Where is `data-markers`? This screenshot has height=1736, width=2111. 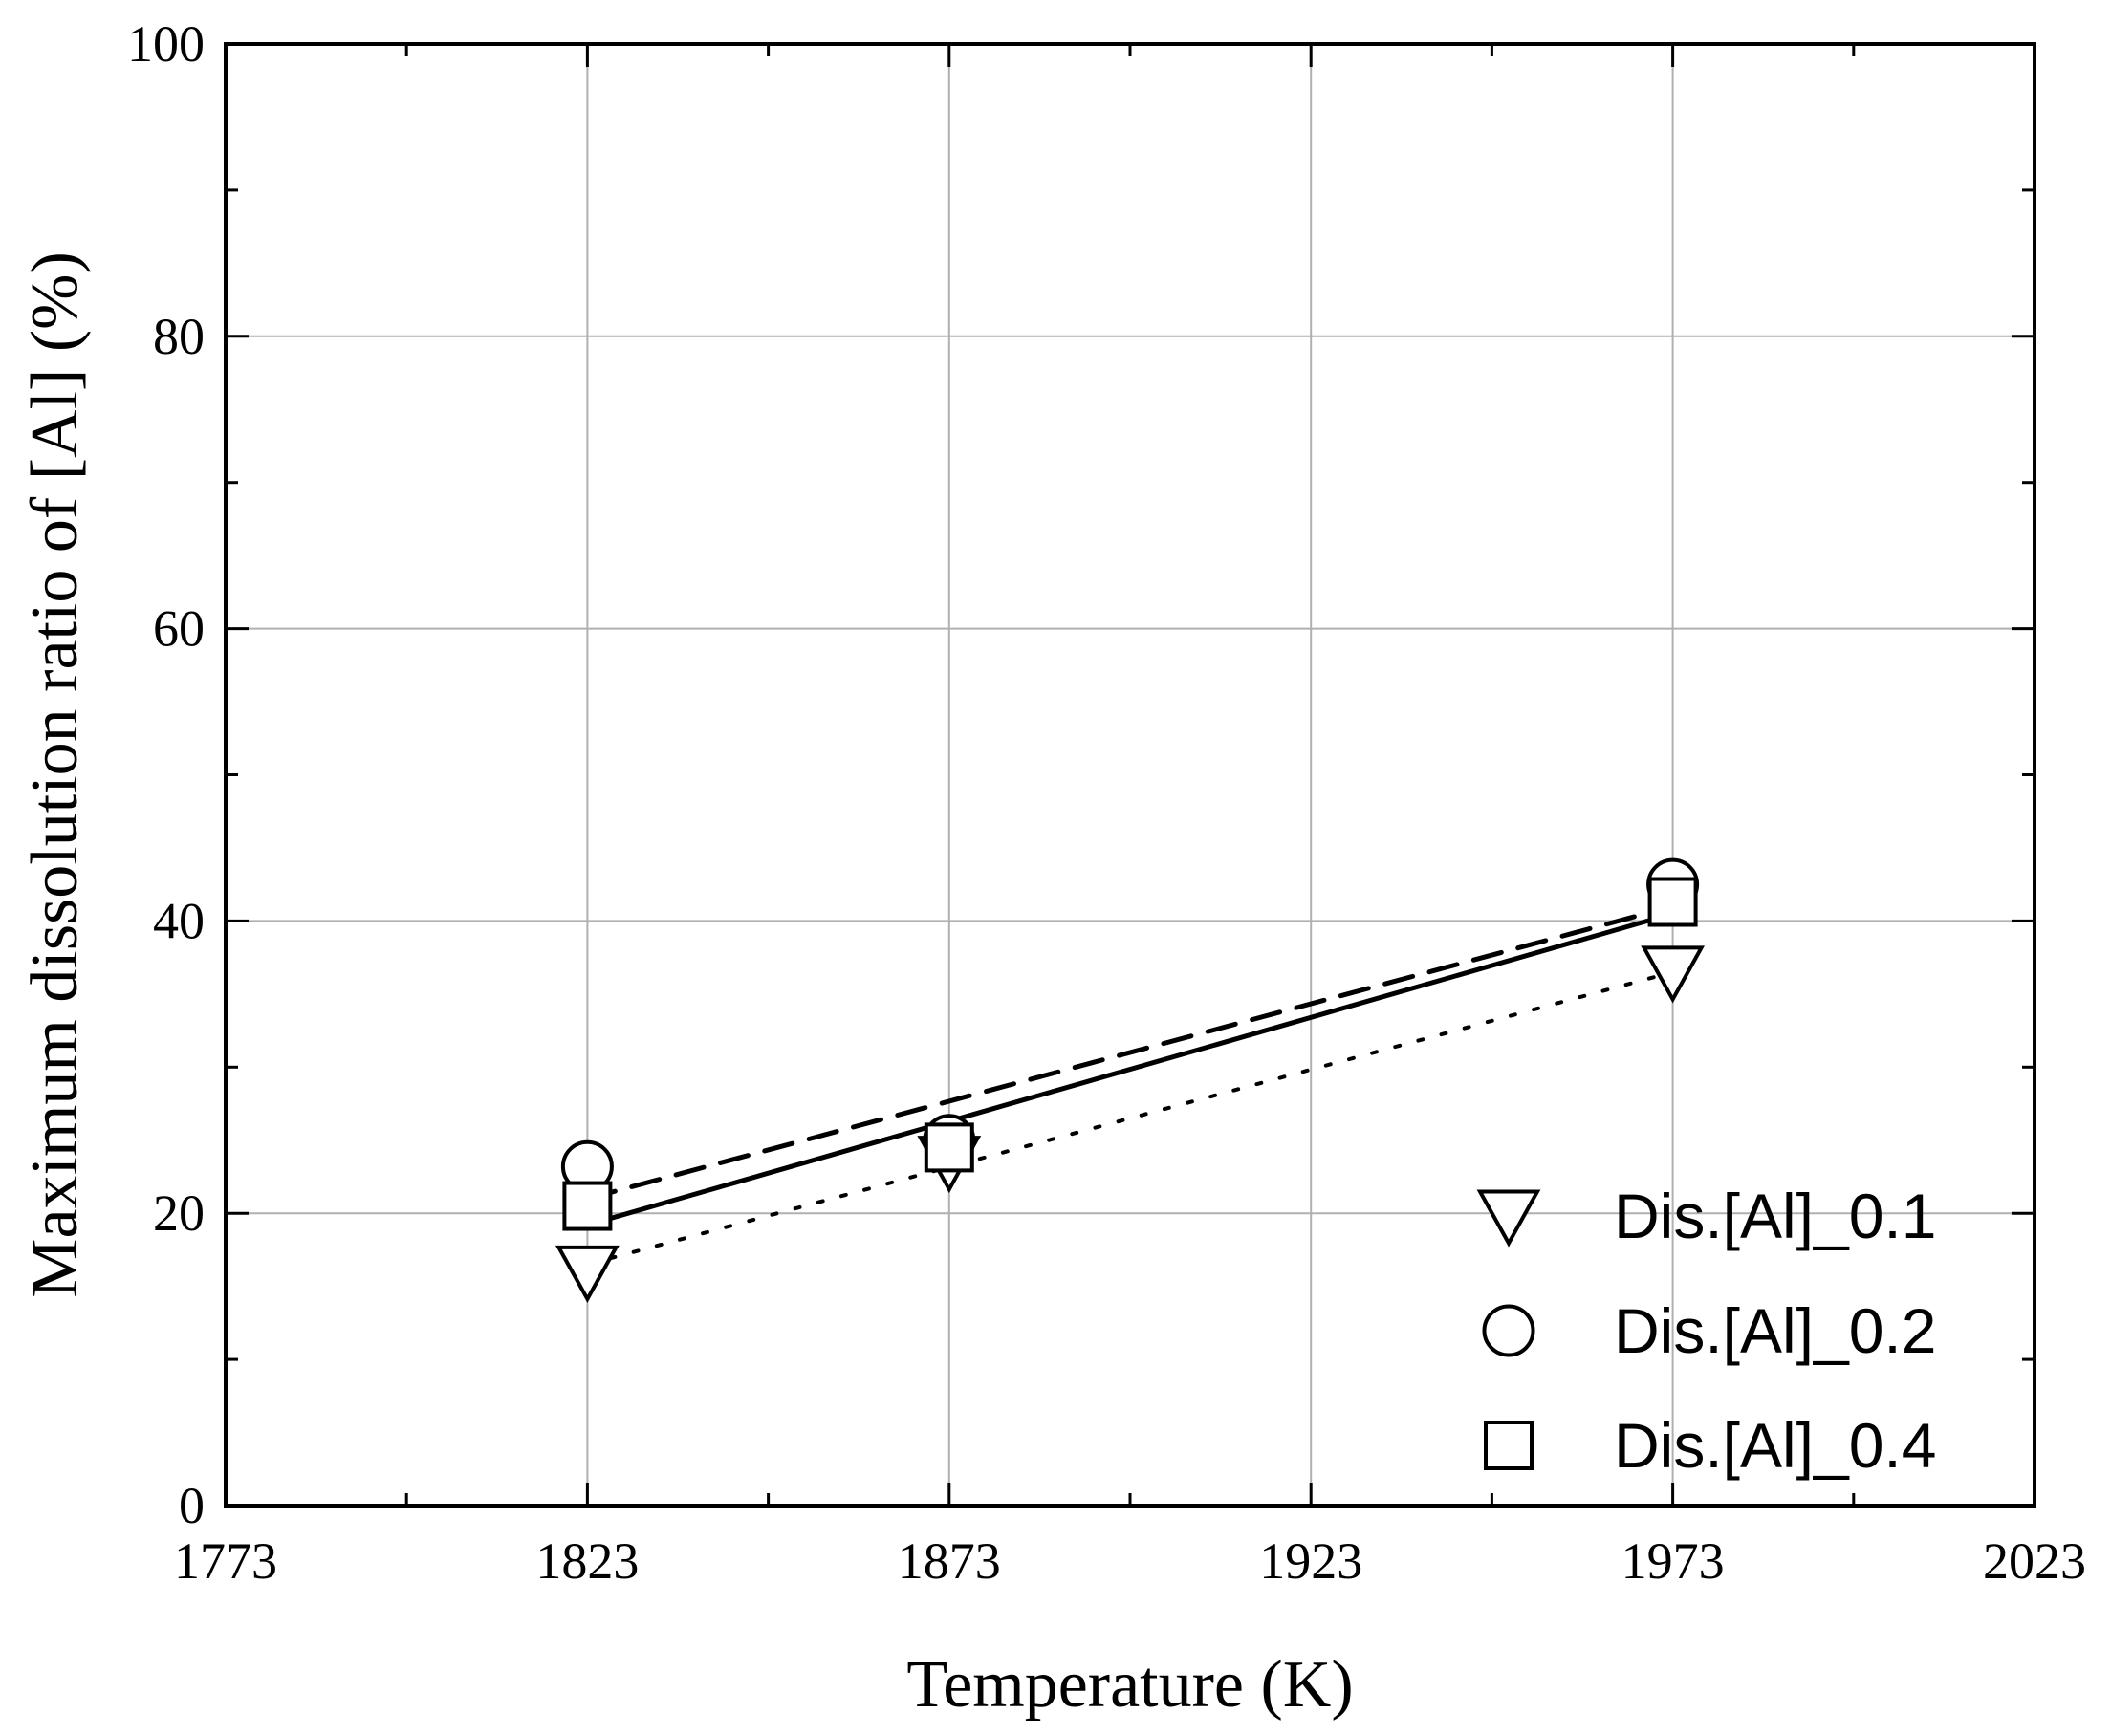
data-markers is located at coordinates (1130, 1080).